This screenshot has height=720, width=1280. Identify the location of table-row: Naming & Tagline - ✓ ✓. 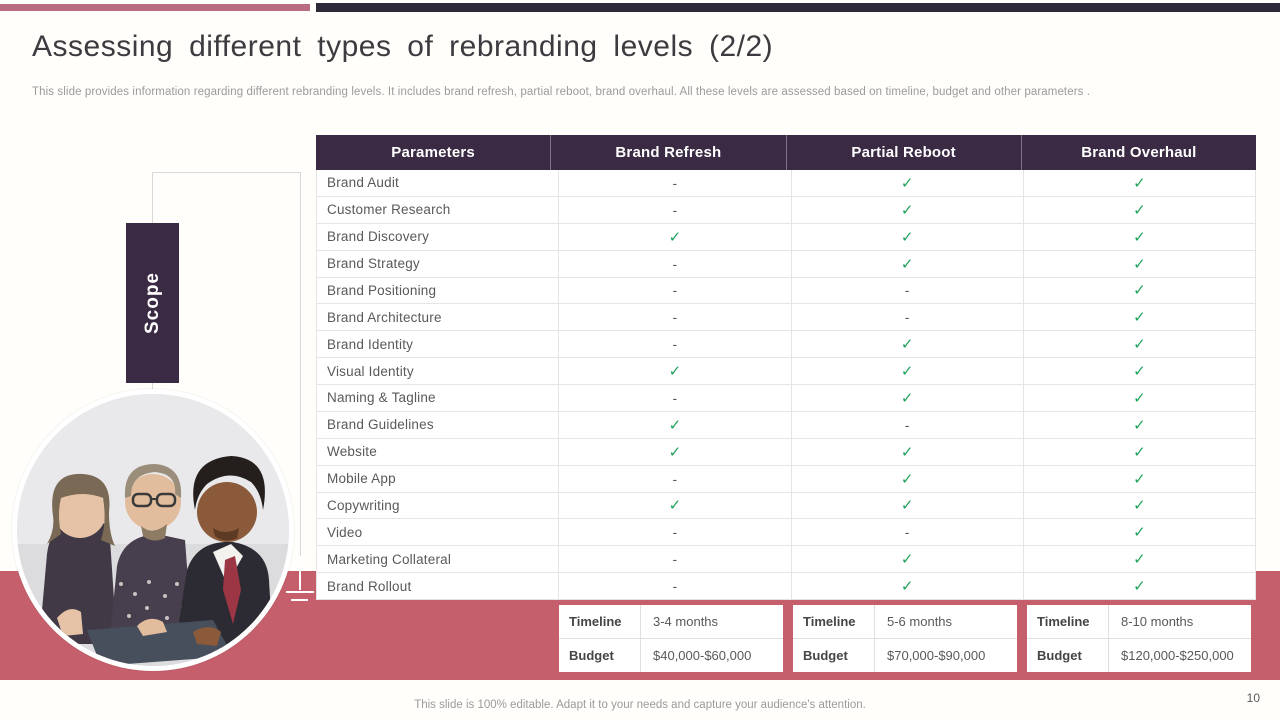
(786, 397).